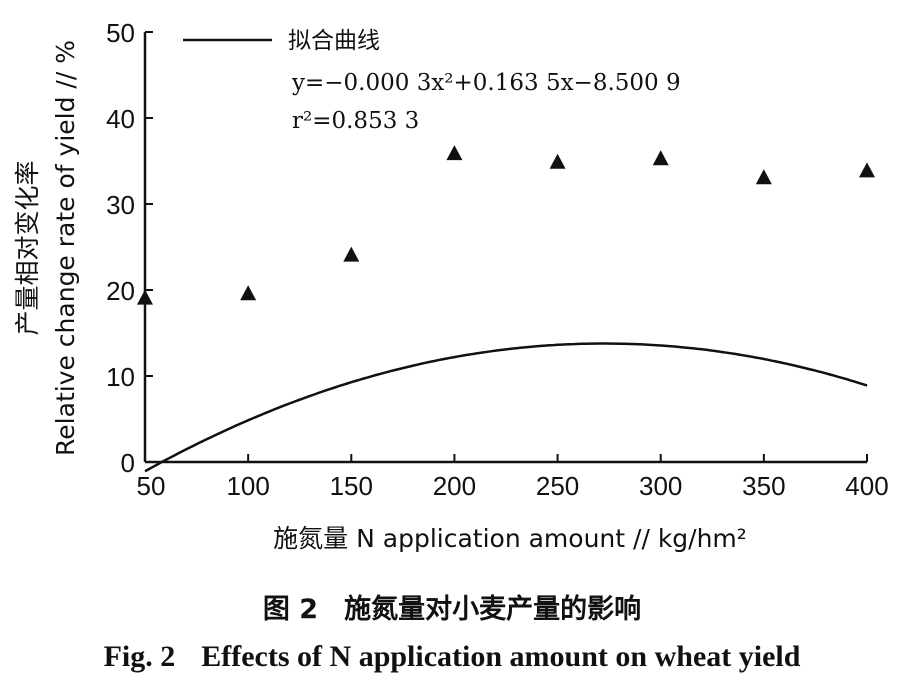 The width and height of the screenshot is (904, 688). I want to click on figure-caption-cn: 图 2 施氮量对小麦产量的影响, so click(452, 606).